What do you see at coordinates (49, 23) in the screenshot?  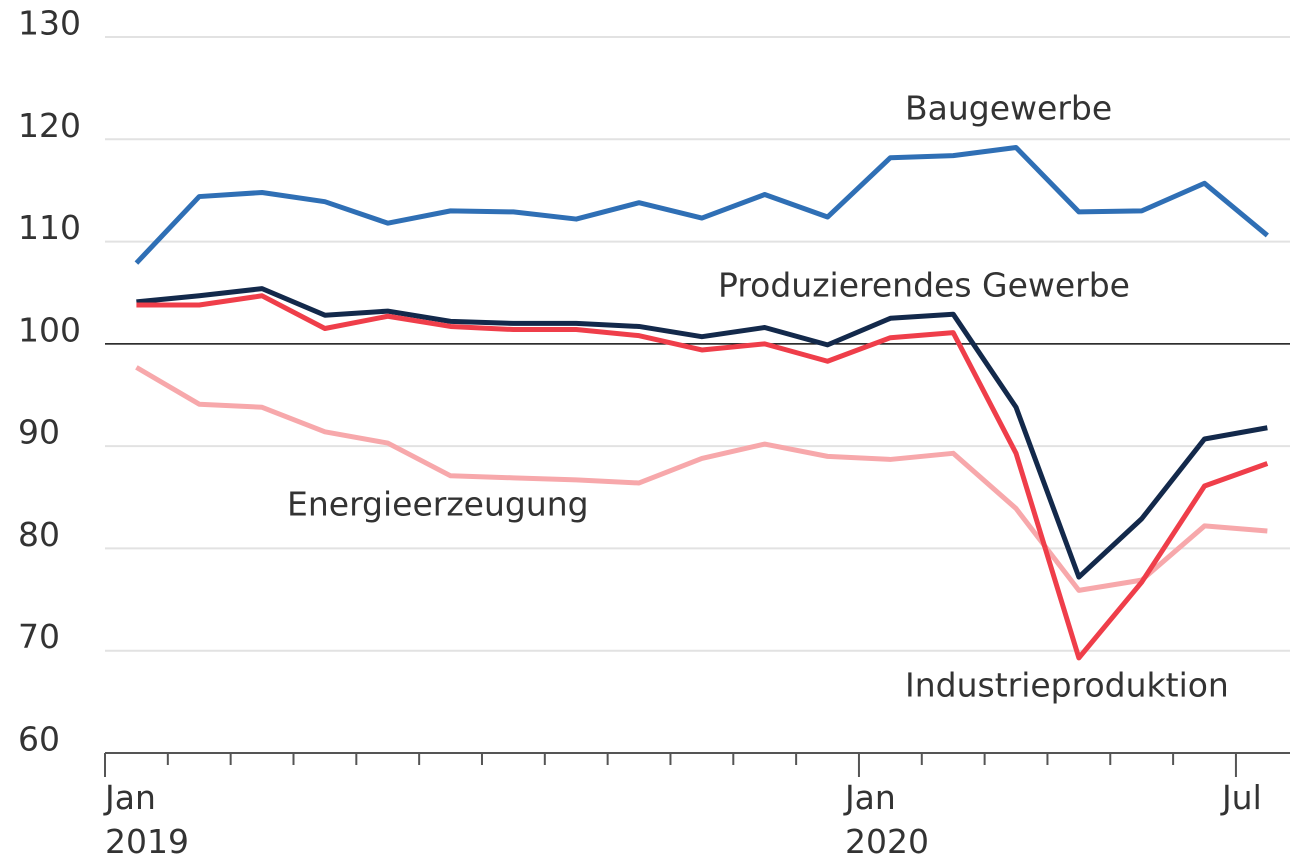 I see `y-tick-label: 130` at bounding box center [49, 23].